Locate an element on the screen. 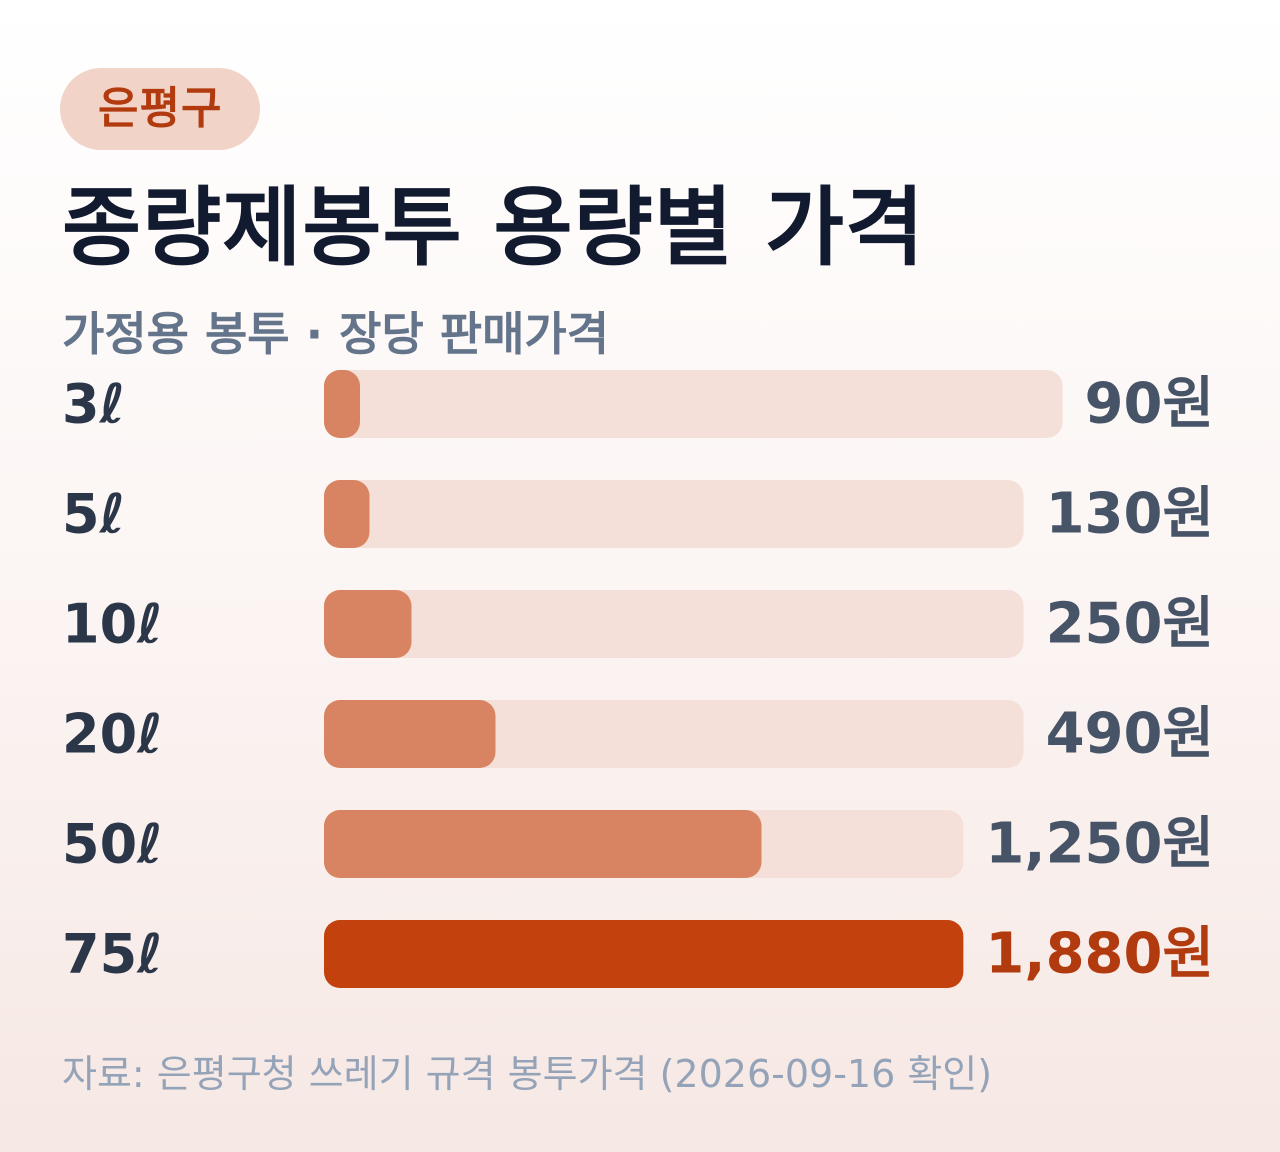 Image resolution: width=1280 pixels, height=1152 pixels. chart-subtitle: 가정용 봉투 · 장당 판매가격 is located at coordinates (336, 334).